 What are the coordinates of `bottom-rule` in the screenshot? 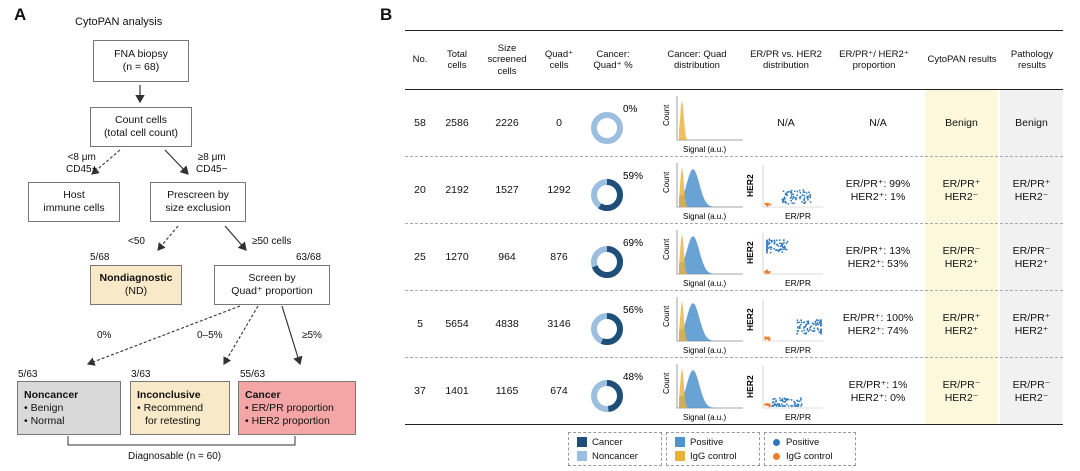 It's located at (734, 424).